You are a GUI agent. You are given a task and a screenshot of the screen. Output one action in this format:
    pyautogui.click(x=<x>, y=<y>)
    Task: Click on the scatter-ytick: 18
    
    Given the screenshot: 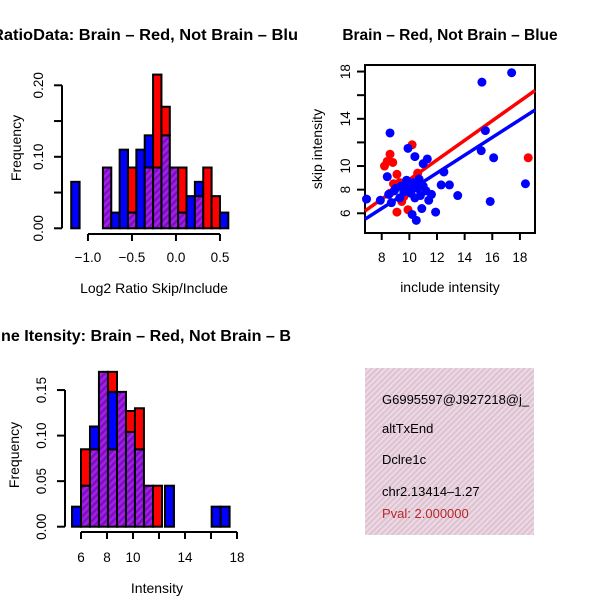 What is the action you would take?
    pyautogui.click(x=345, y=71)
    